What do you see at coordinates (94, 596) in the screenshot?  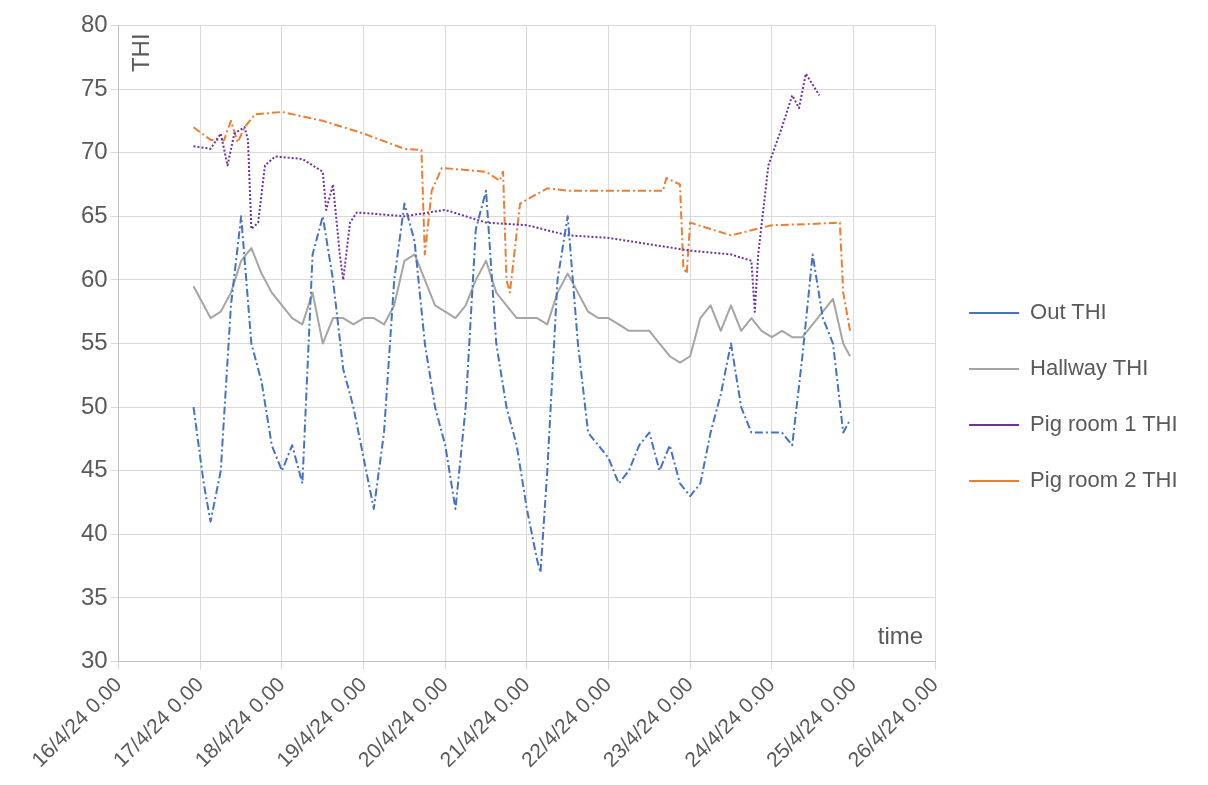 I see `y-tick-label: 35` at bounding box center [94, 596].